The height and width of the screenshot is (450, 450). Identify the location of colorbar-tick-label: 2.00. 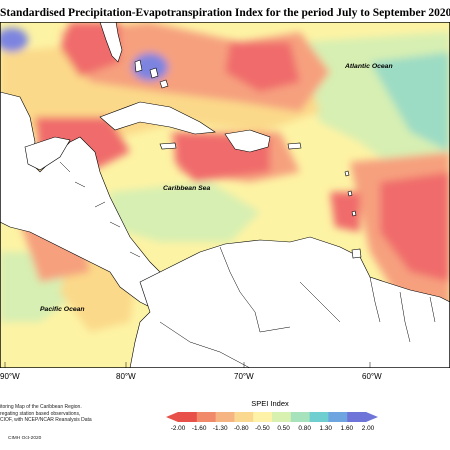
(368, 428).